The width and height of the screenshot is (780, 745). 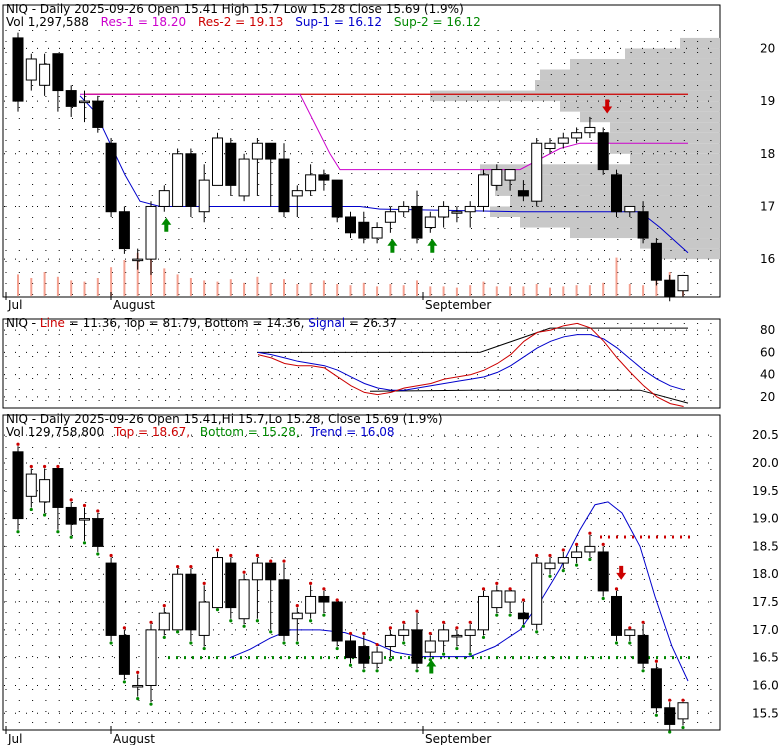 I want to click on y-tick-label: 40, so click(x=767, y=375).